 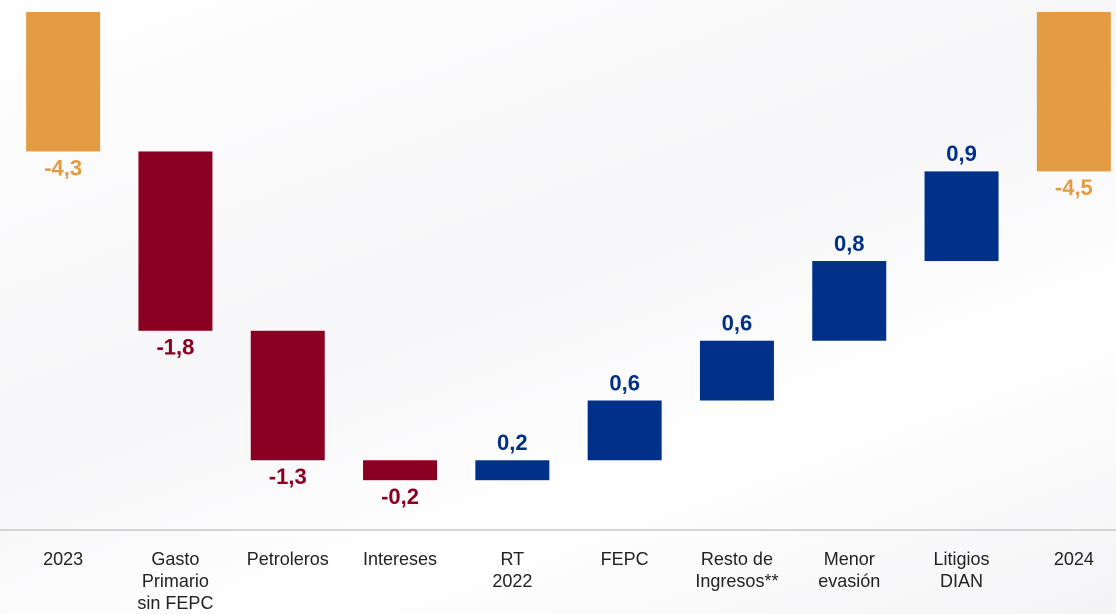 What do you see at coordinates (512, 570) in the screenshot?
I see `x-tick-label: RT 2022` at bounding box center [512, 570].